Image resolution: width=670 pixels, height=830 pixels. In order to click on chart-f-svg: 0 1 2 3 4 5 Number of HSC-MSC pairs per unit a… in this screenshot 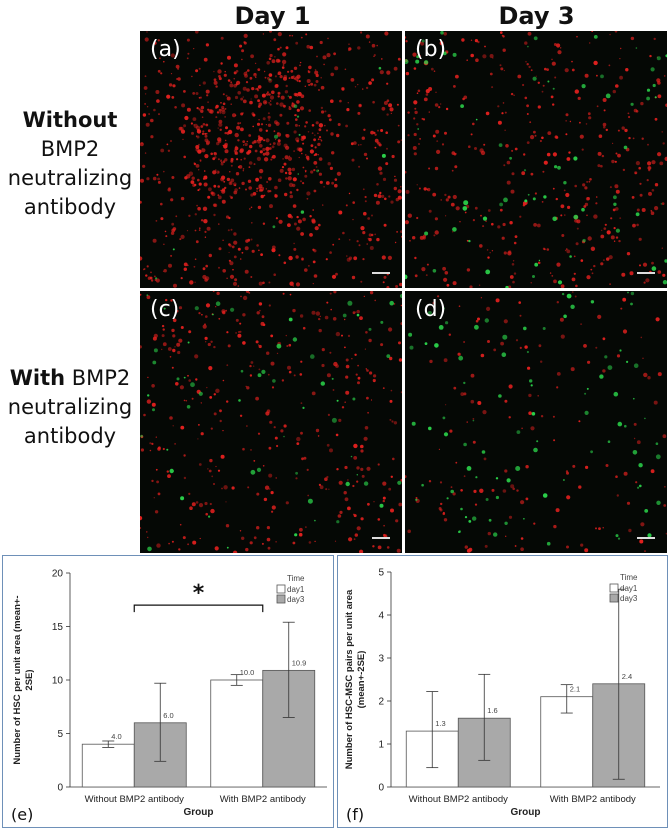, I will do `click(502, 696)`.